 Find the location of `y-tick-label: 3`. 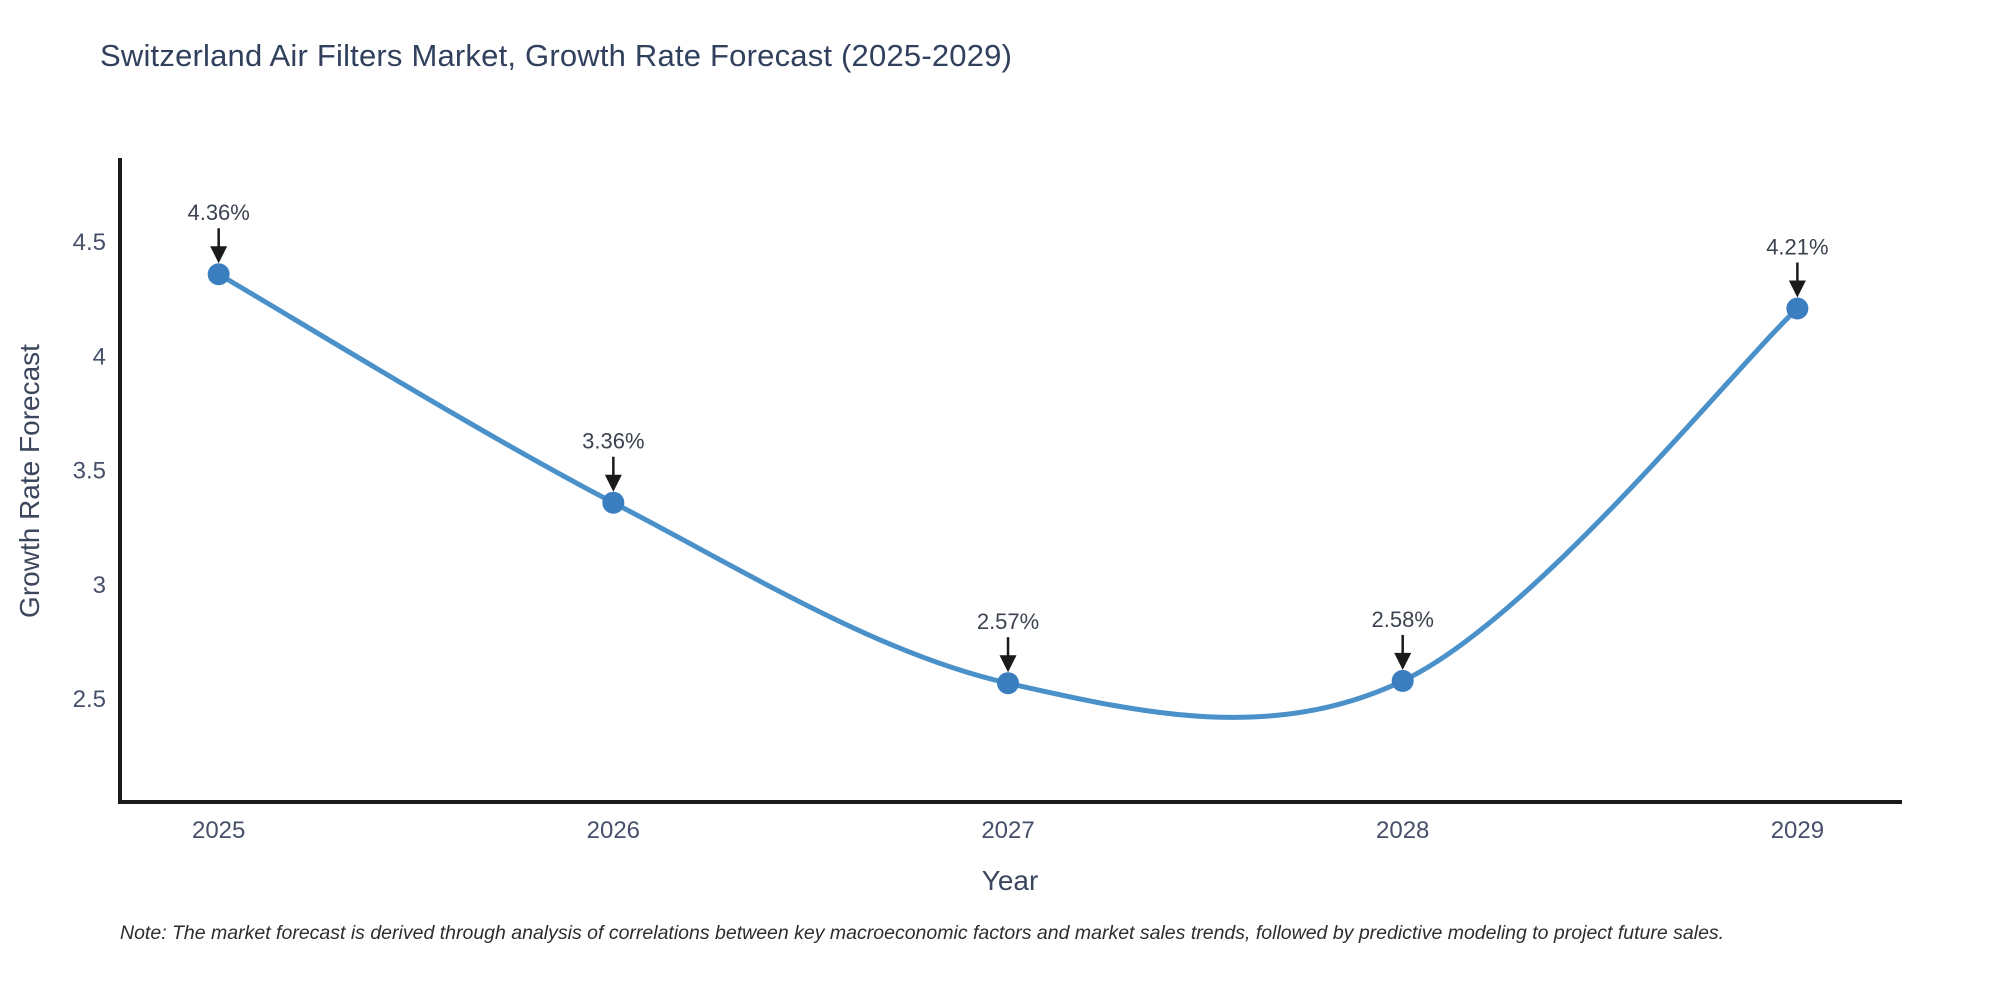

y-tick-label: 3 is located at coordinates (99, 585).